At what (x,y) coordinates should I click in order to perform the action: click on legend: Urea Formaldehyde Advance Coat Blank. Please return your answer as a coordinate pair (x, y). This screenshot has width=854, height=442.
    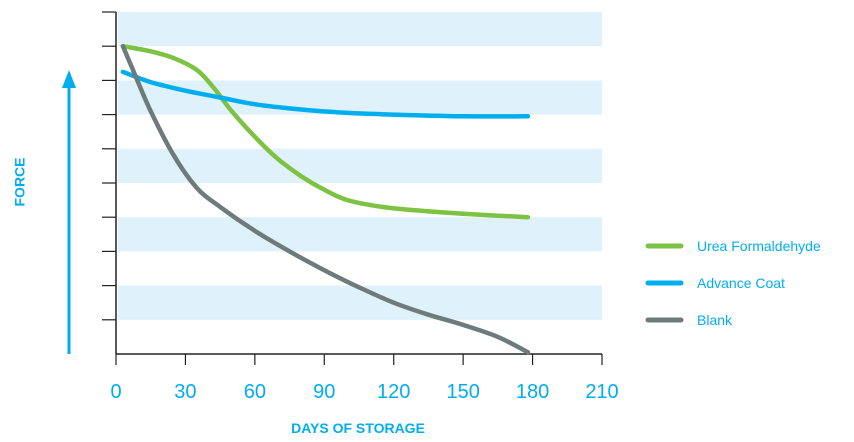
    Looking at the image, I should click on (733, 283).